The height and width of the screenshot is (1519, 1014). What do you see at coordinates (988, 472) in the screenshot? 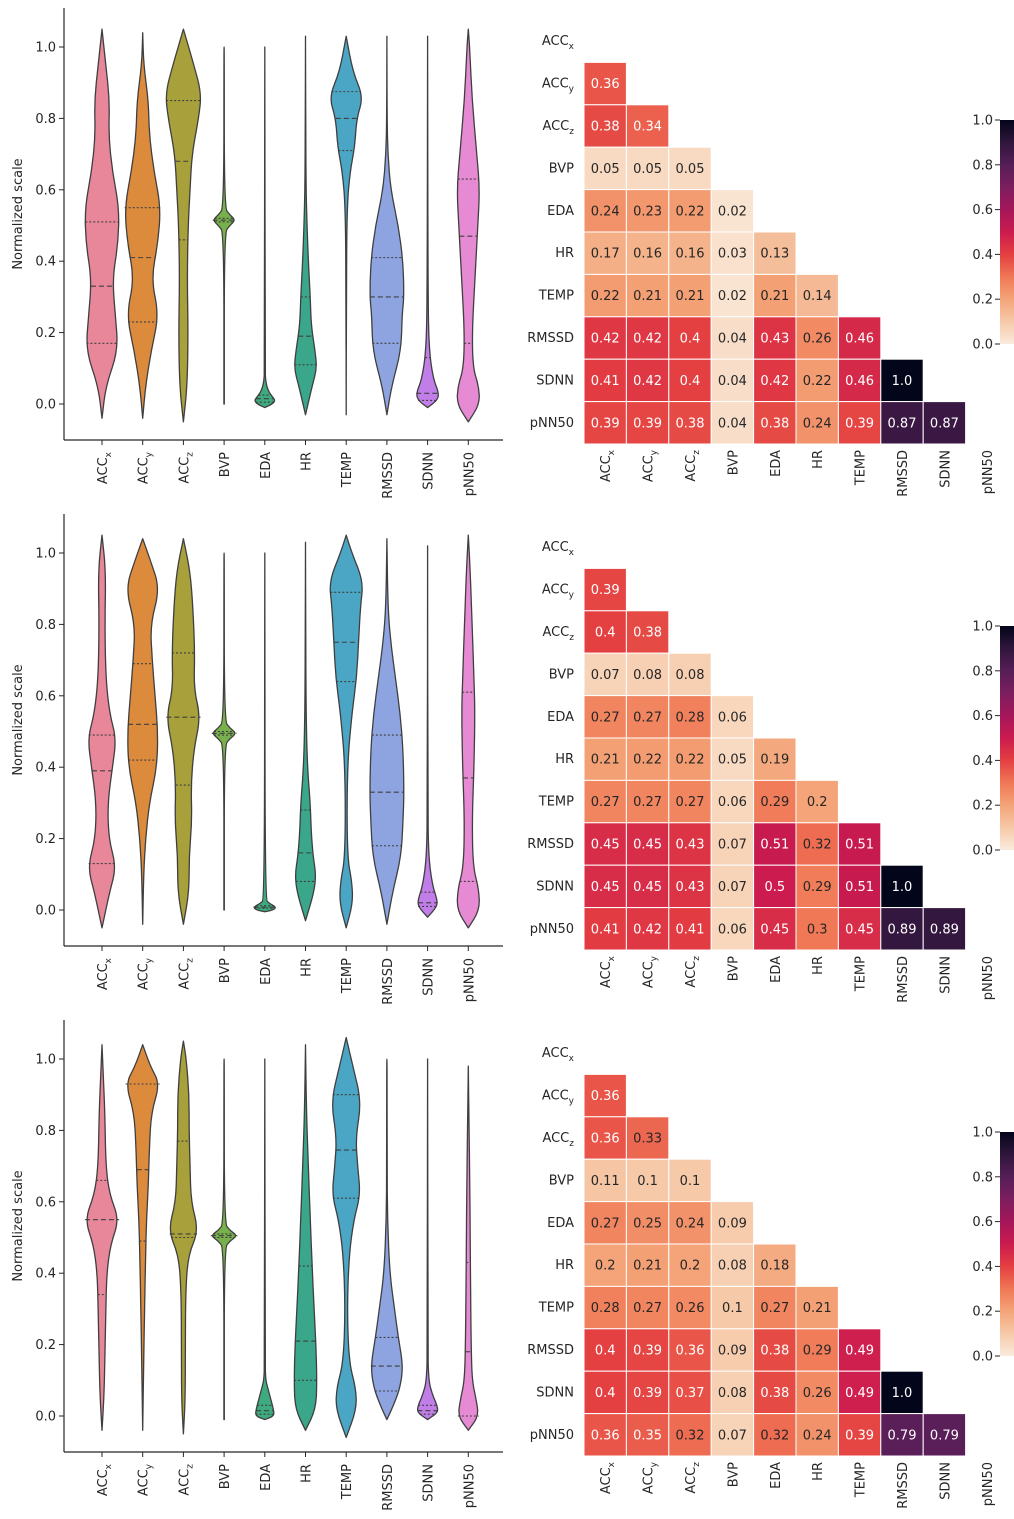
I see `column-label: pNN50` at bounding box center [988, 472].